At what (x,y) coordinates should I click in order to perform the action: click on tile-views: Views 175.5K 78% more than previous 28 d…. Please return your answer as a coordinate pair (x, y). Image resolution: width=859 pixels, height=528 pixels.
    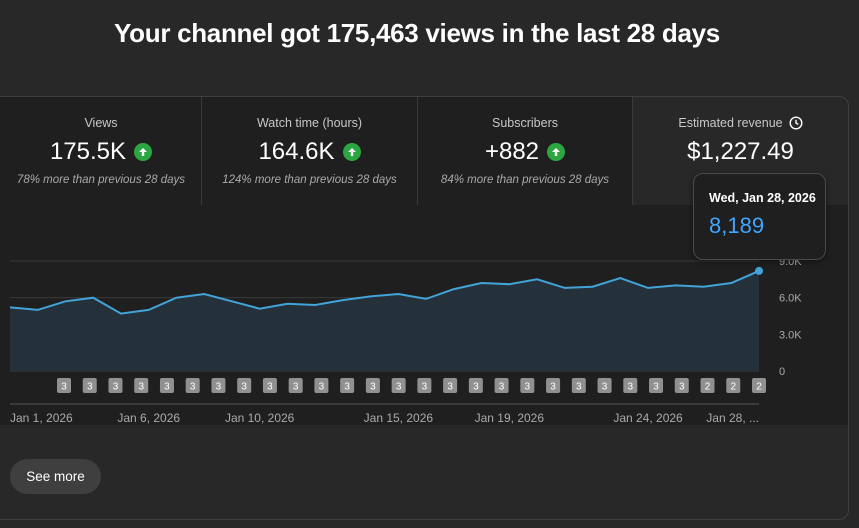
    Looking at the image, I should click on (101, 151).